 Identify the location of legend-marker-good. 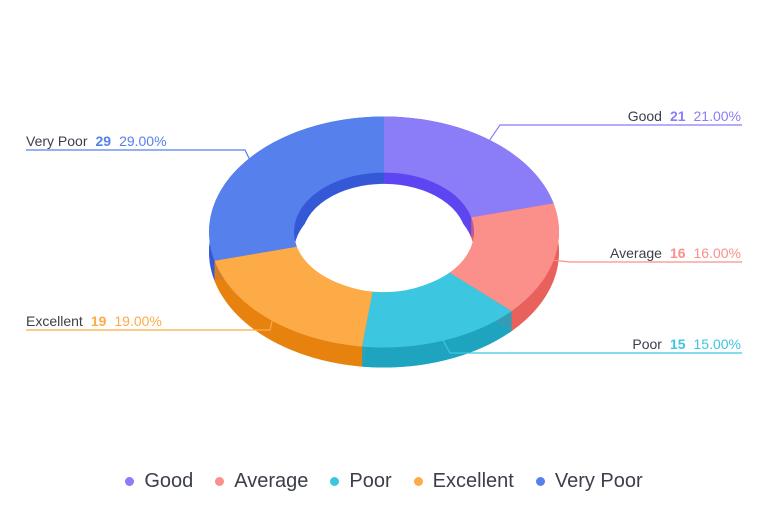
(130, 481).